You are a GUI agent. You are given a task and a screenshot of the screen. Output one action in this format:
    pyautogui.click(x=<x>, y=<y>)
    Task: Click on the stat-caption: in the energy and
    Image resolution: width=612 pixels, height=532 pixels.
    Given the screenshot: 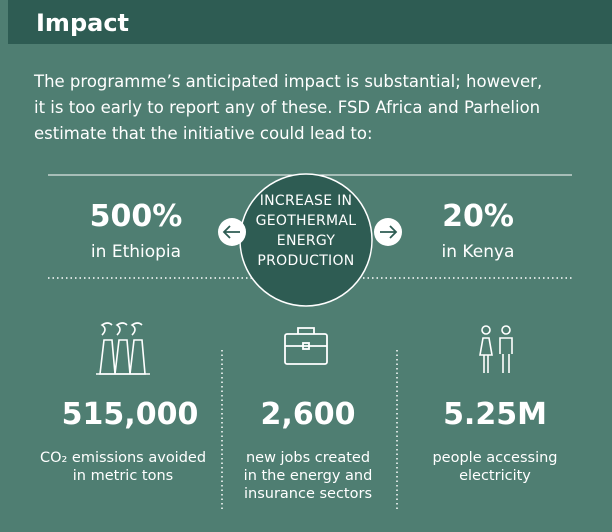 What is the action you would take?
    pyautogui.click(x=308, y=476)
    